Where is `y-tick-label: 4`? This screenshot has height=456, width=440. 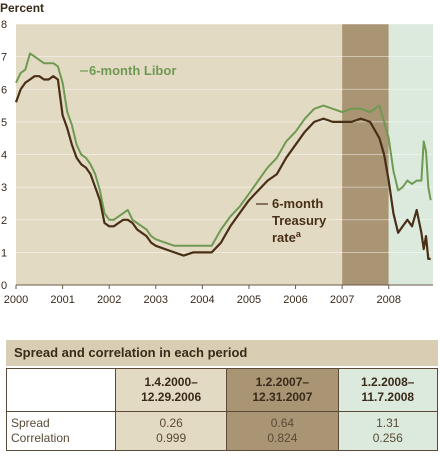
y-tick-label: 4 is located at coordinates (4, 156).